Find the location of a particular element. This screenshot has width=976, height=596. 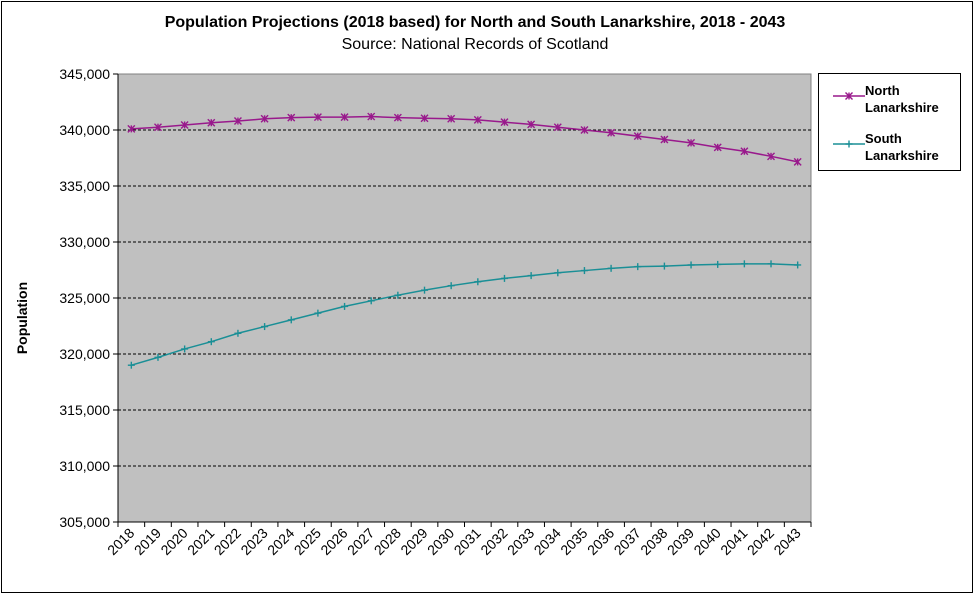

legend: North Lanarkshire South Lanarkshire is located at coordinates (889, 122).